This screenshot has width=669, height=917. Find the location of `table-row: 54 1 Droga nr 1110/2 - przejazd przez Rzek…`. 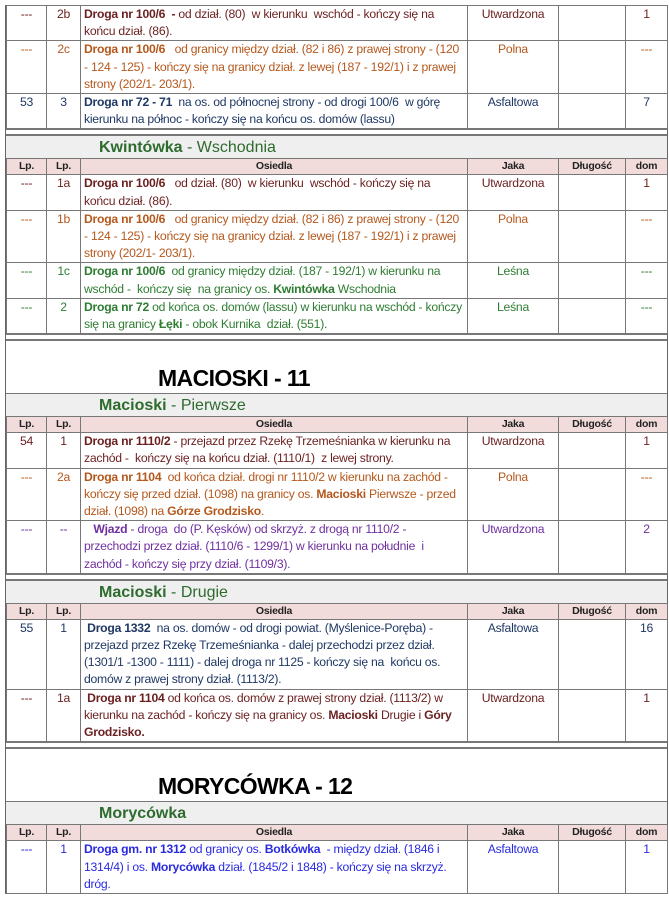

table-row: 54 1 Droga nr 1110/2 - przejazd przez Rzek… is located at coordinates (337, 450).